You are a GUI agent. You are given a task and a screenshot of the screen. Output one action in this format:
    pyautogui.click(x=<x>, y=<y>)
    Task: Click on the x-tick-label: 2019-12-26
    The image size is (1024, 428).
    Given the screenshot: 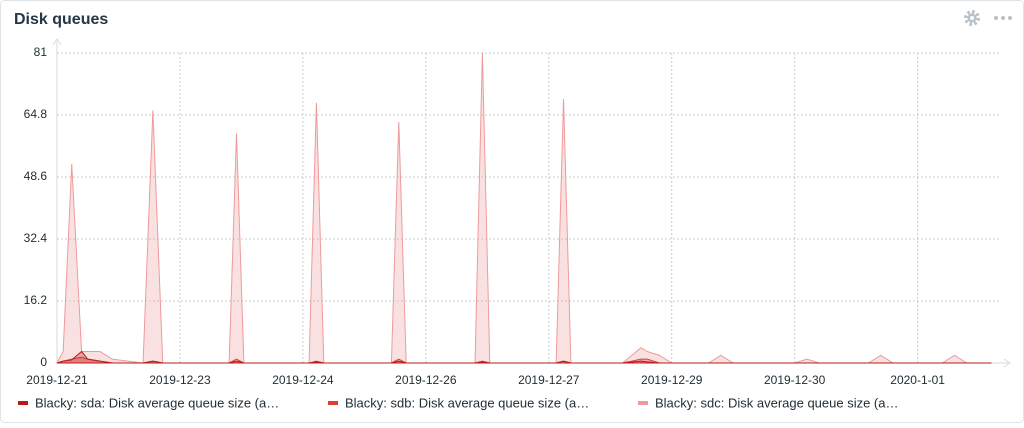 What is the action you would take?
    pyautogui.click(x=426, y=380)
    